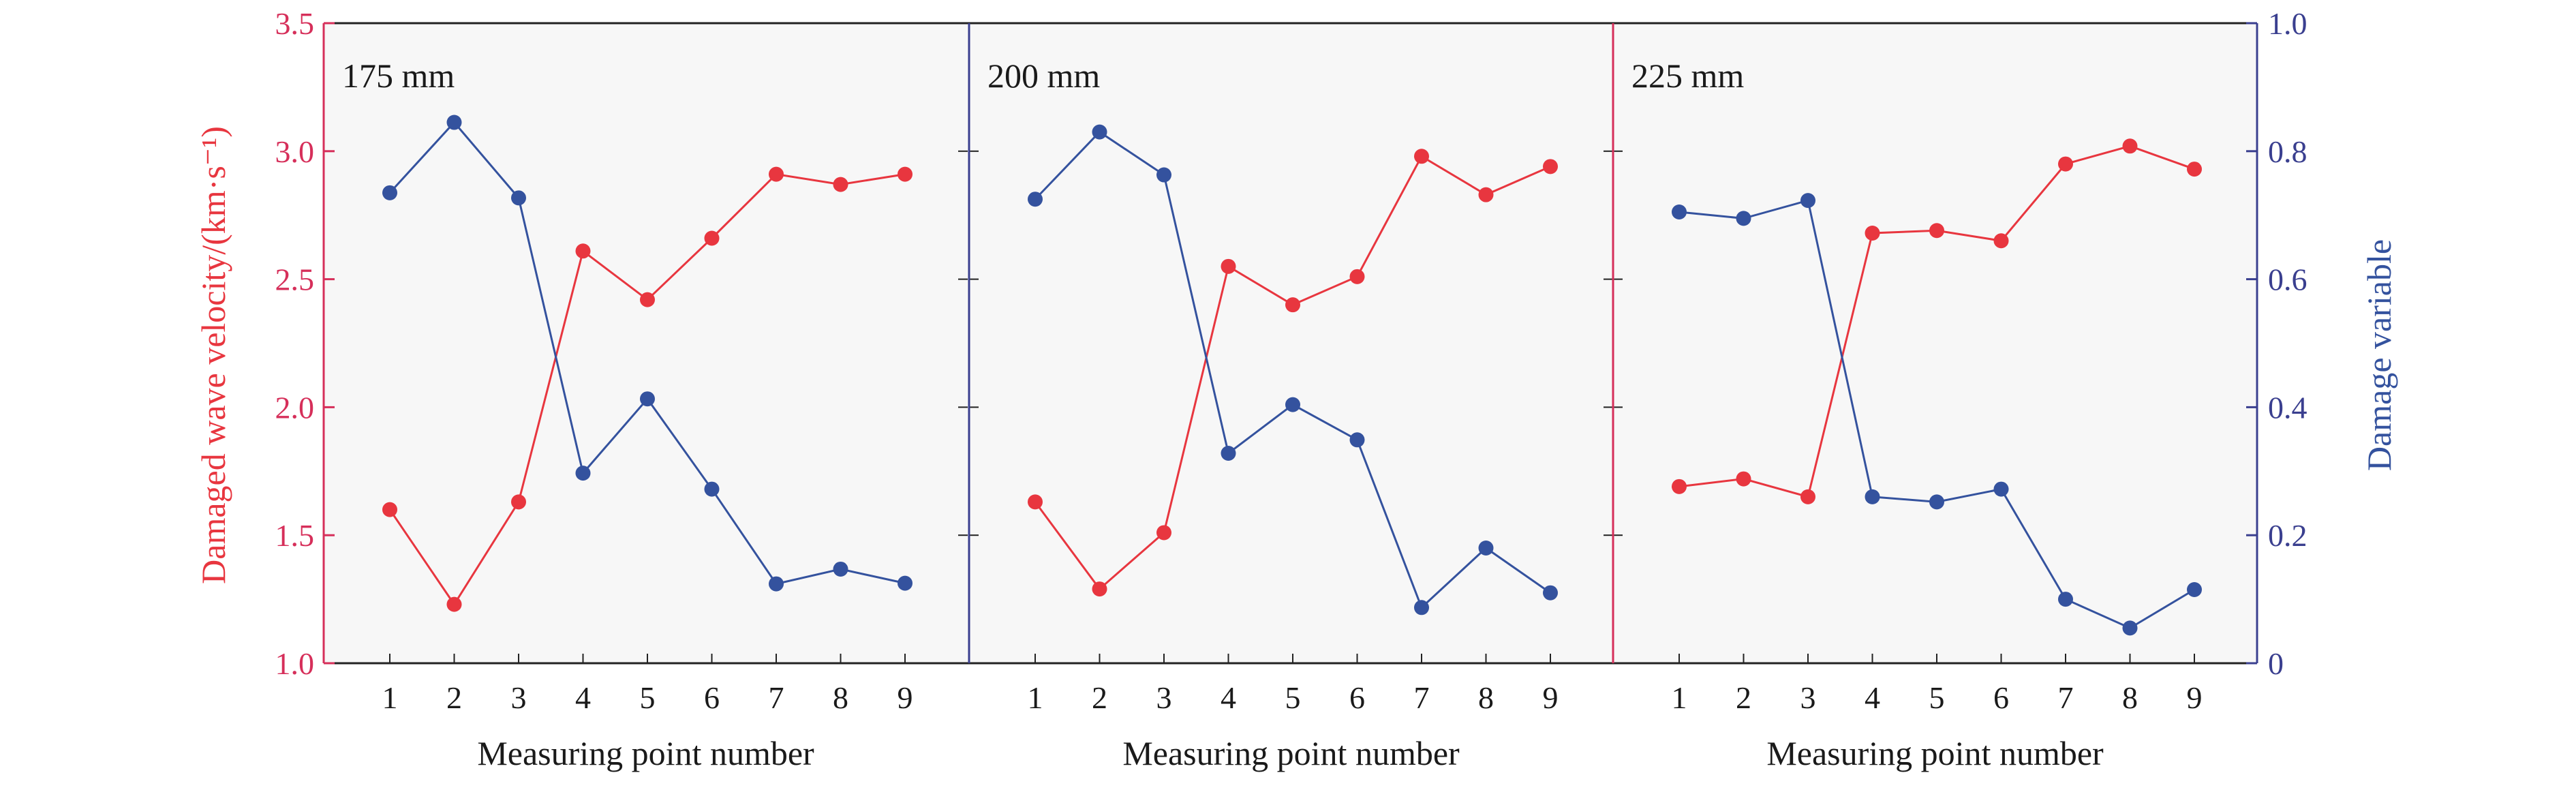  Describe the element at coordinates (2379, 355) in the screenshot. I see `y-axis-right-title: Damage variable` at that location.